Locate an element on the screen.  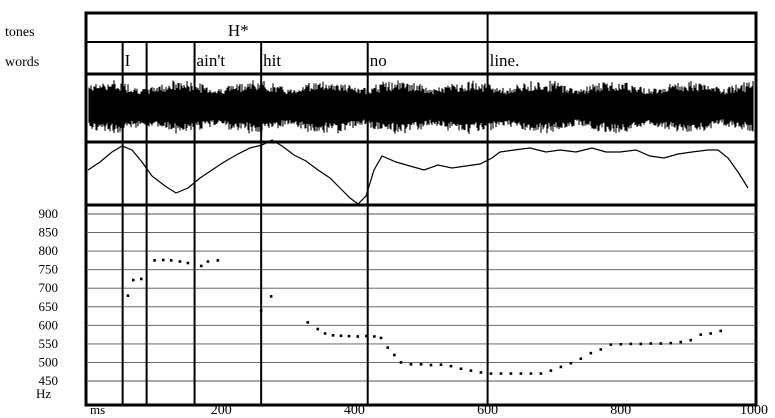
time-tick-label: 400 is located at coordinates (354, 410).